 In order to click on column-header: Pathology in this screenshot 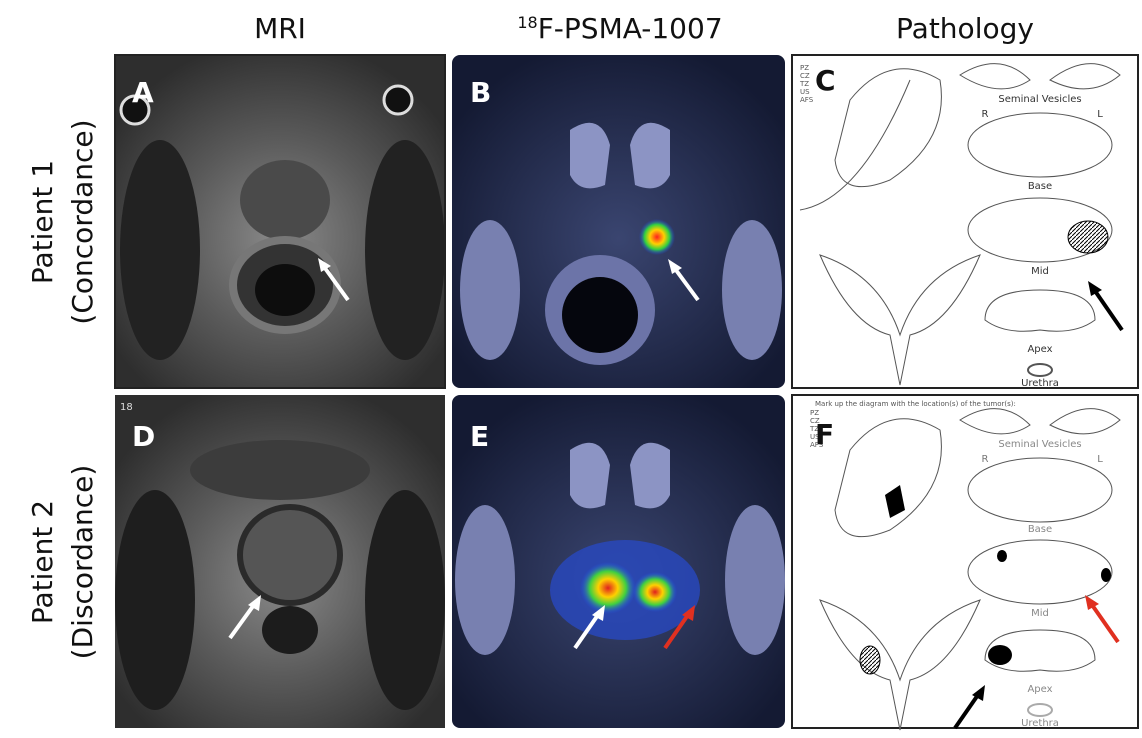, I will do `click(965, 28)`.